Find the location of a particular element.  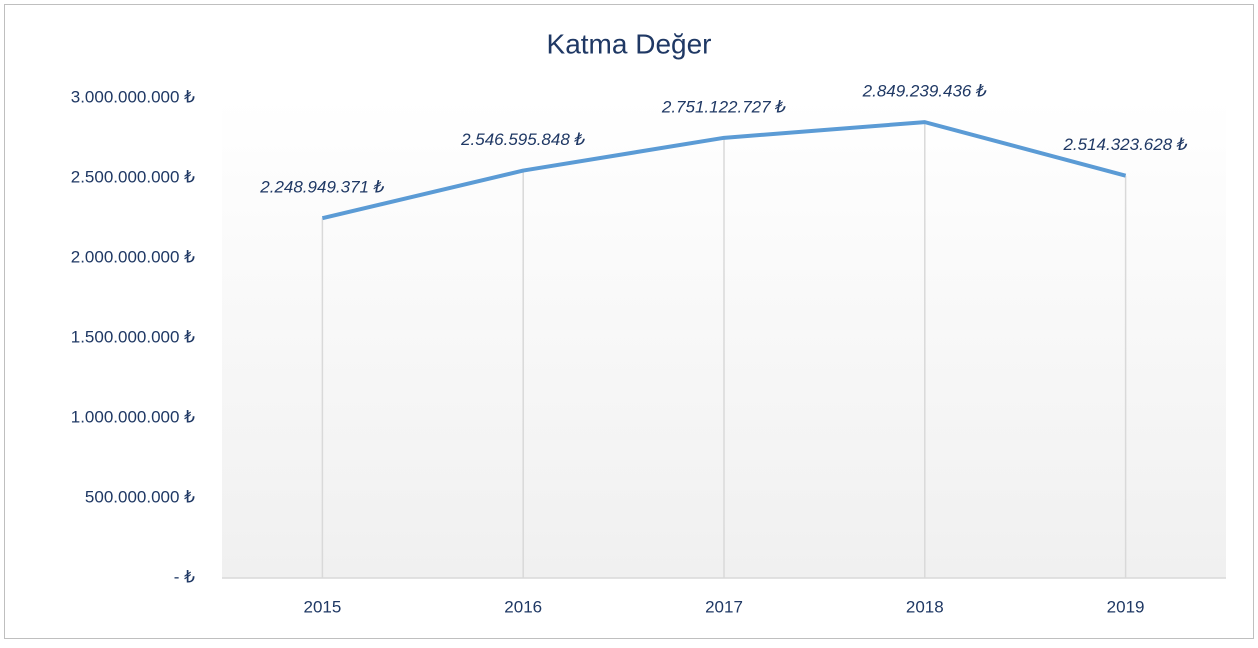

x-tick-label: 2016 is located at coordinates (523, 606).